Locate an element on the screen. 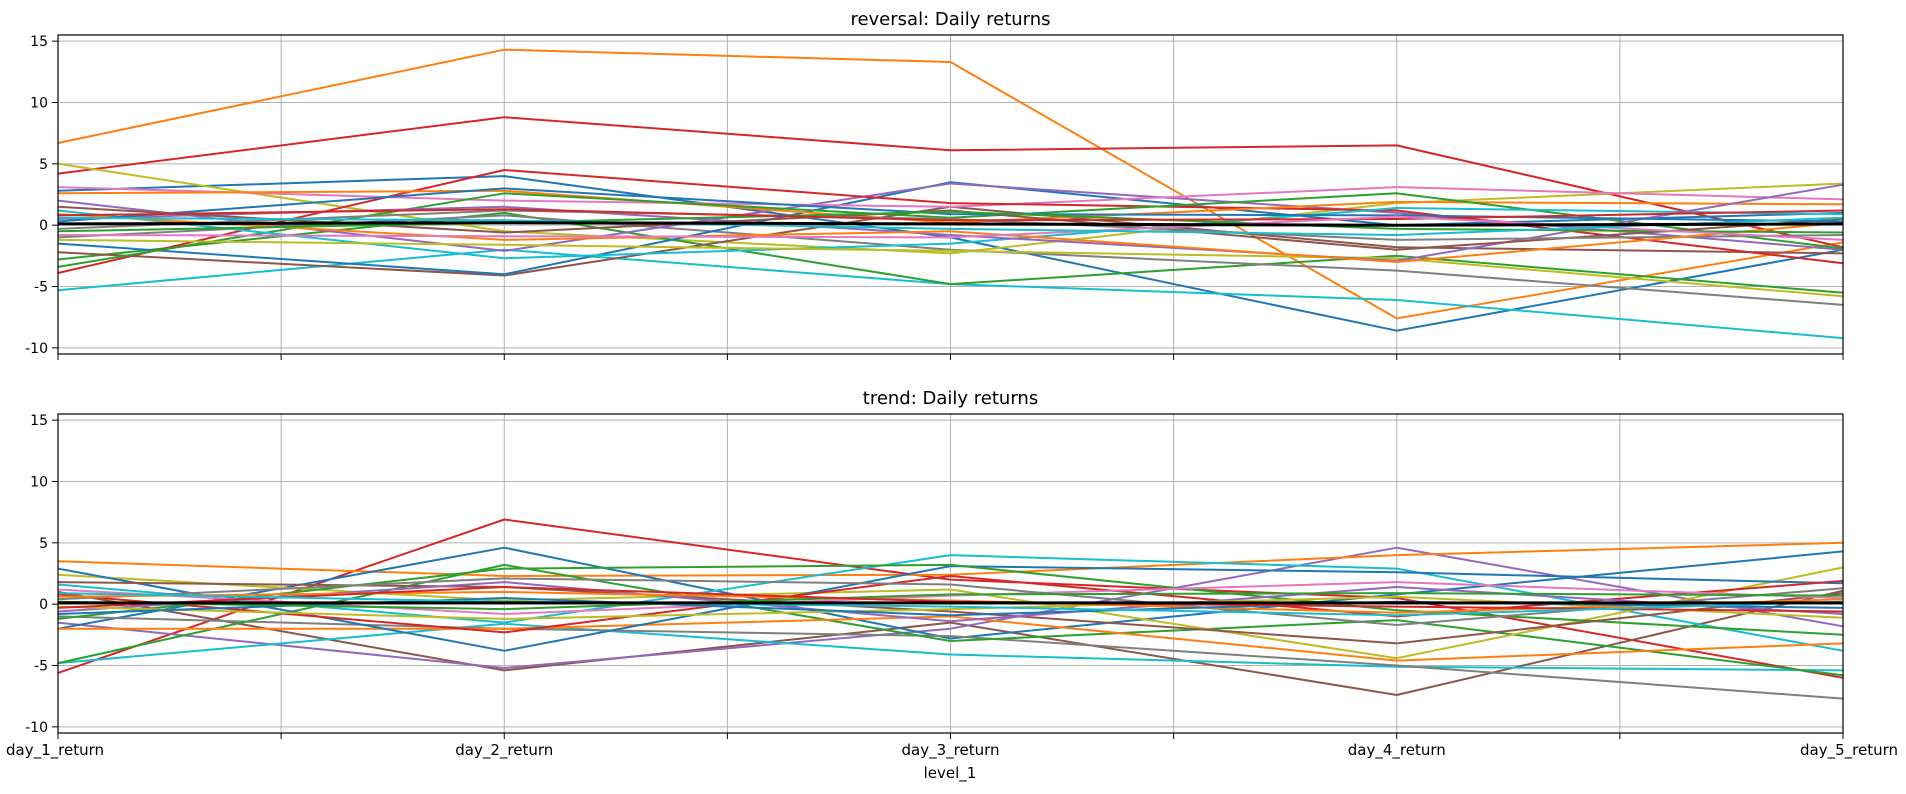 This screenshot has height=794, width=1906. x-tick-label: day_4_return is located at coordinates (1397, 750).